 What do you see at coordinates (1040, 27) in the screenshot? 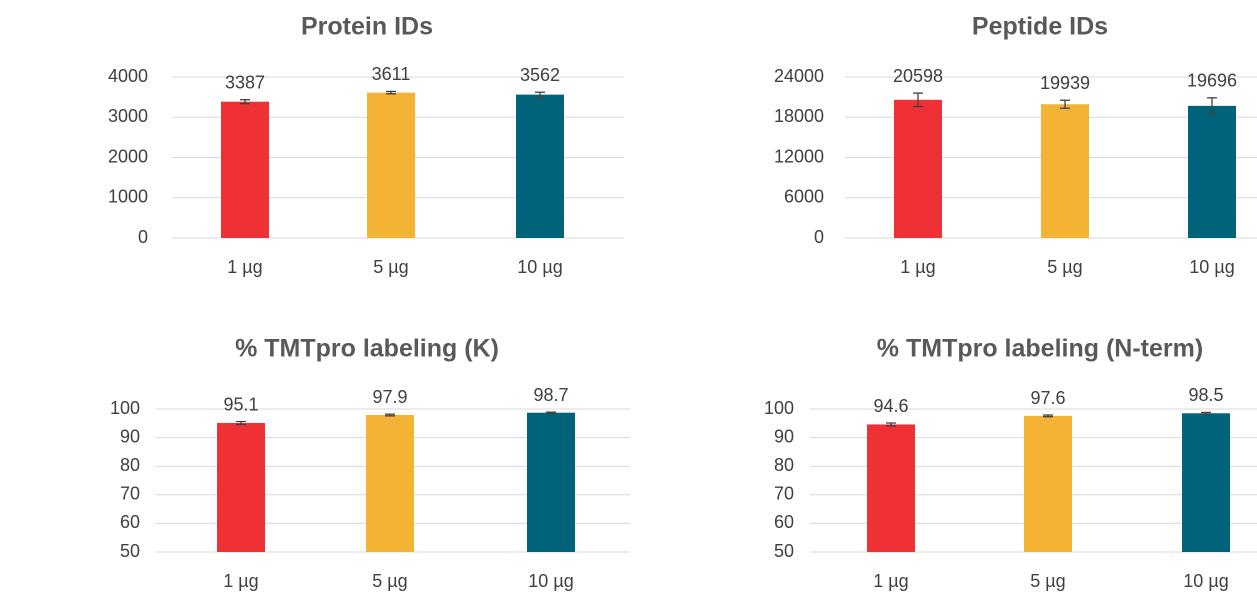
I see `chart-title: Peptide IDs` at bounding box center [1040, 27].